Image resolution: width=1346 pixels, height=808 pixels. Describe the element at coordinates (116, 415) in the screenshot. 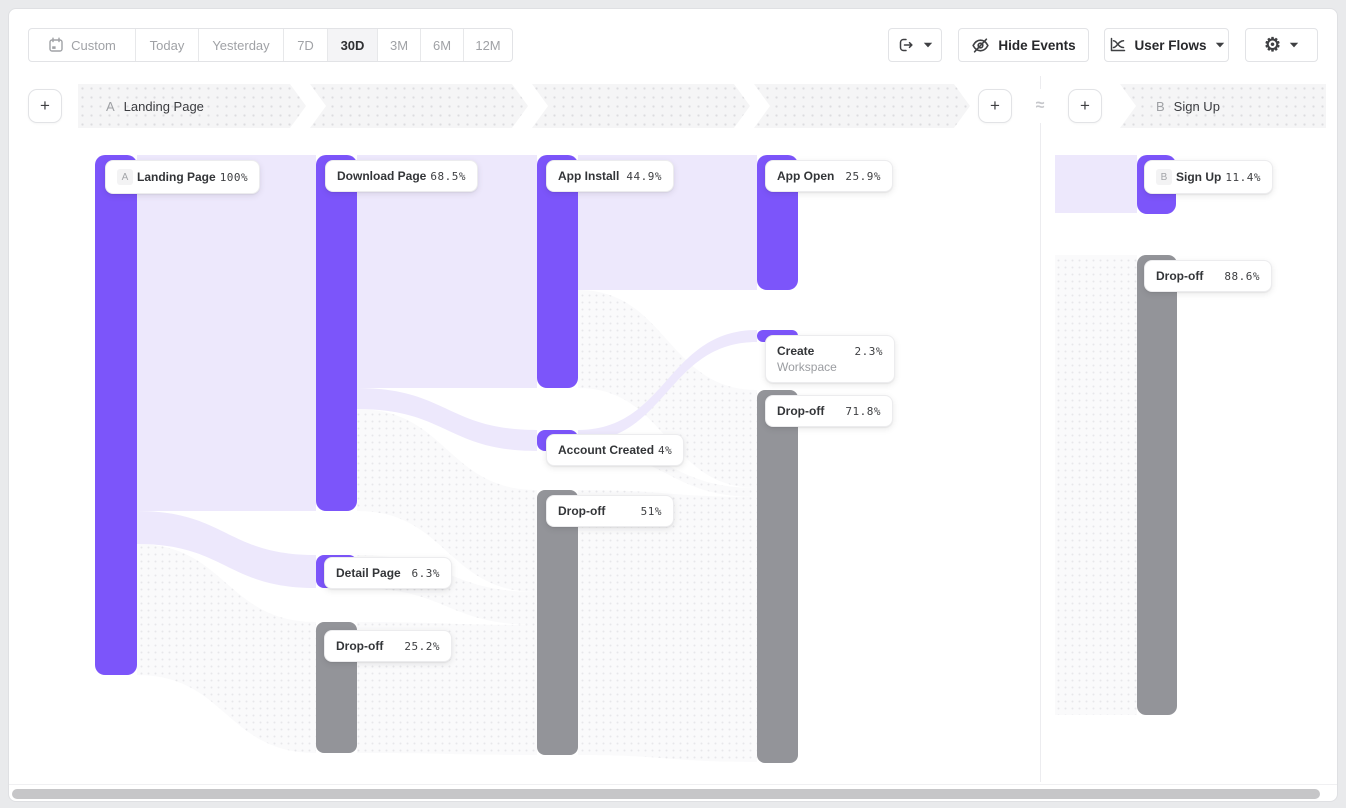

I see `bar-landing-page` at that location.